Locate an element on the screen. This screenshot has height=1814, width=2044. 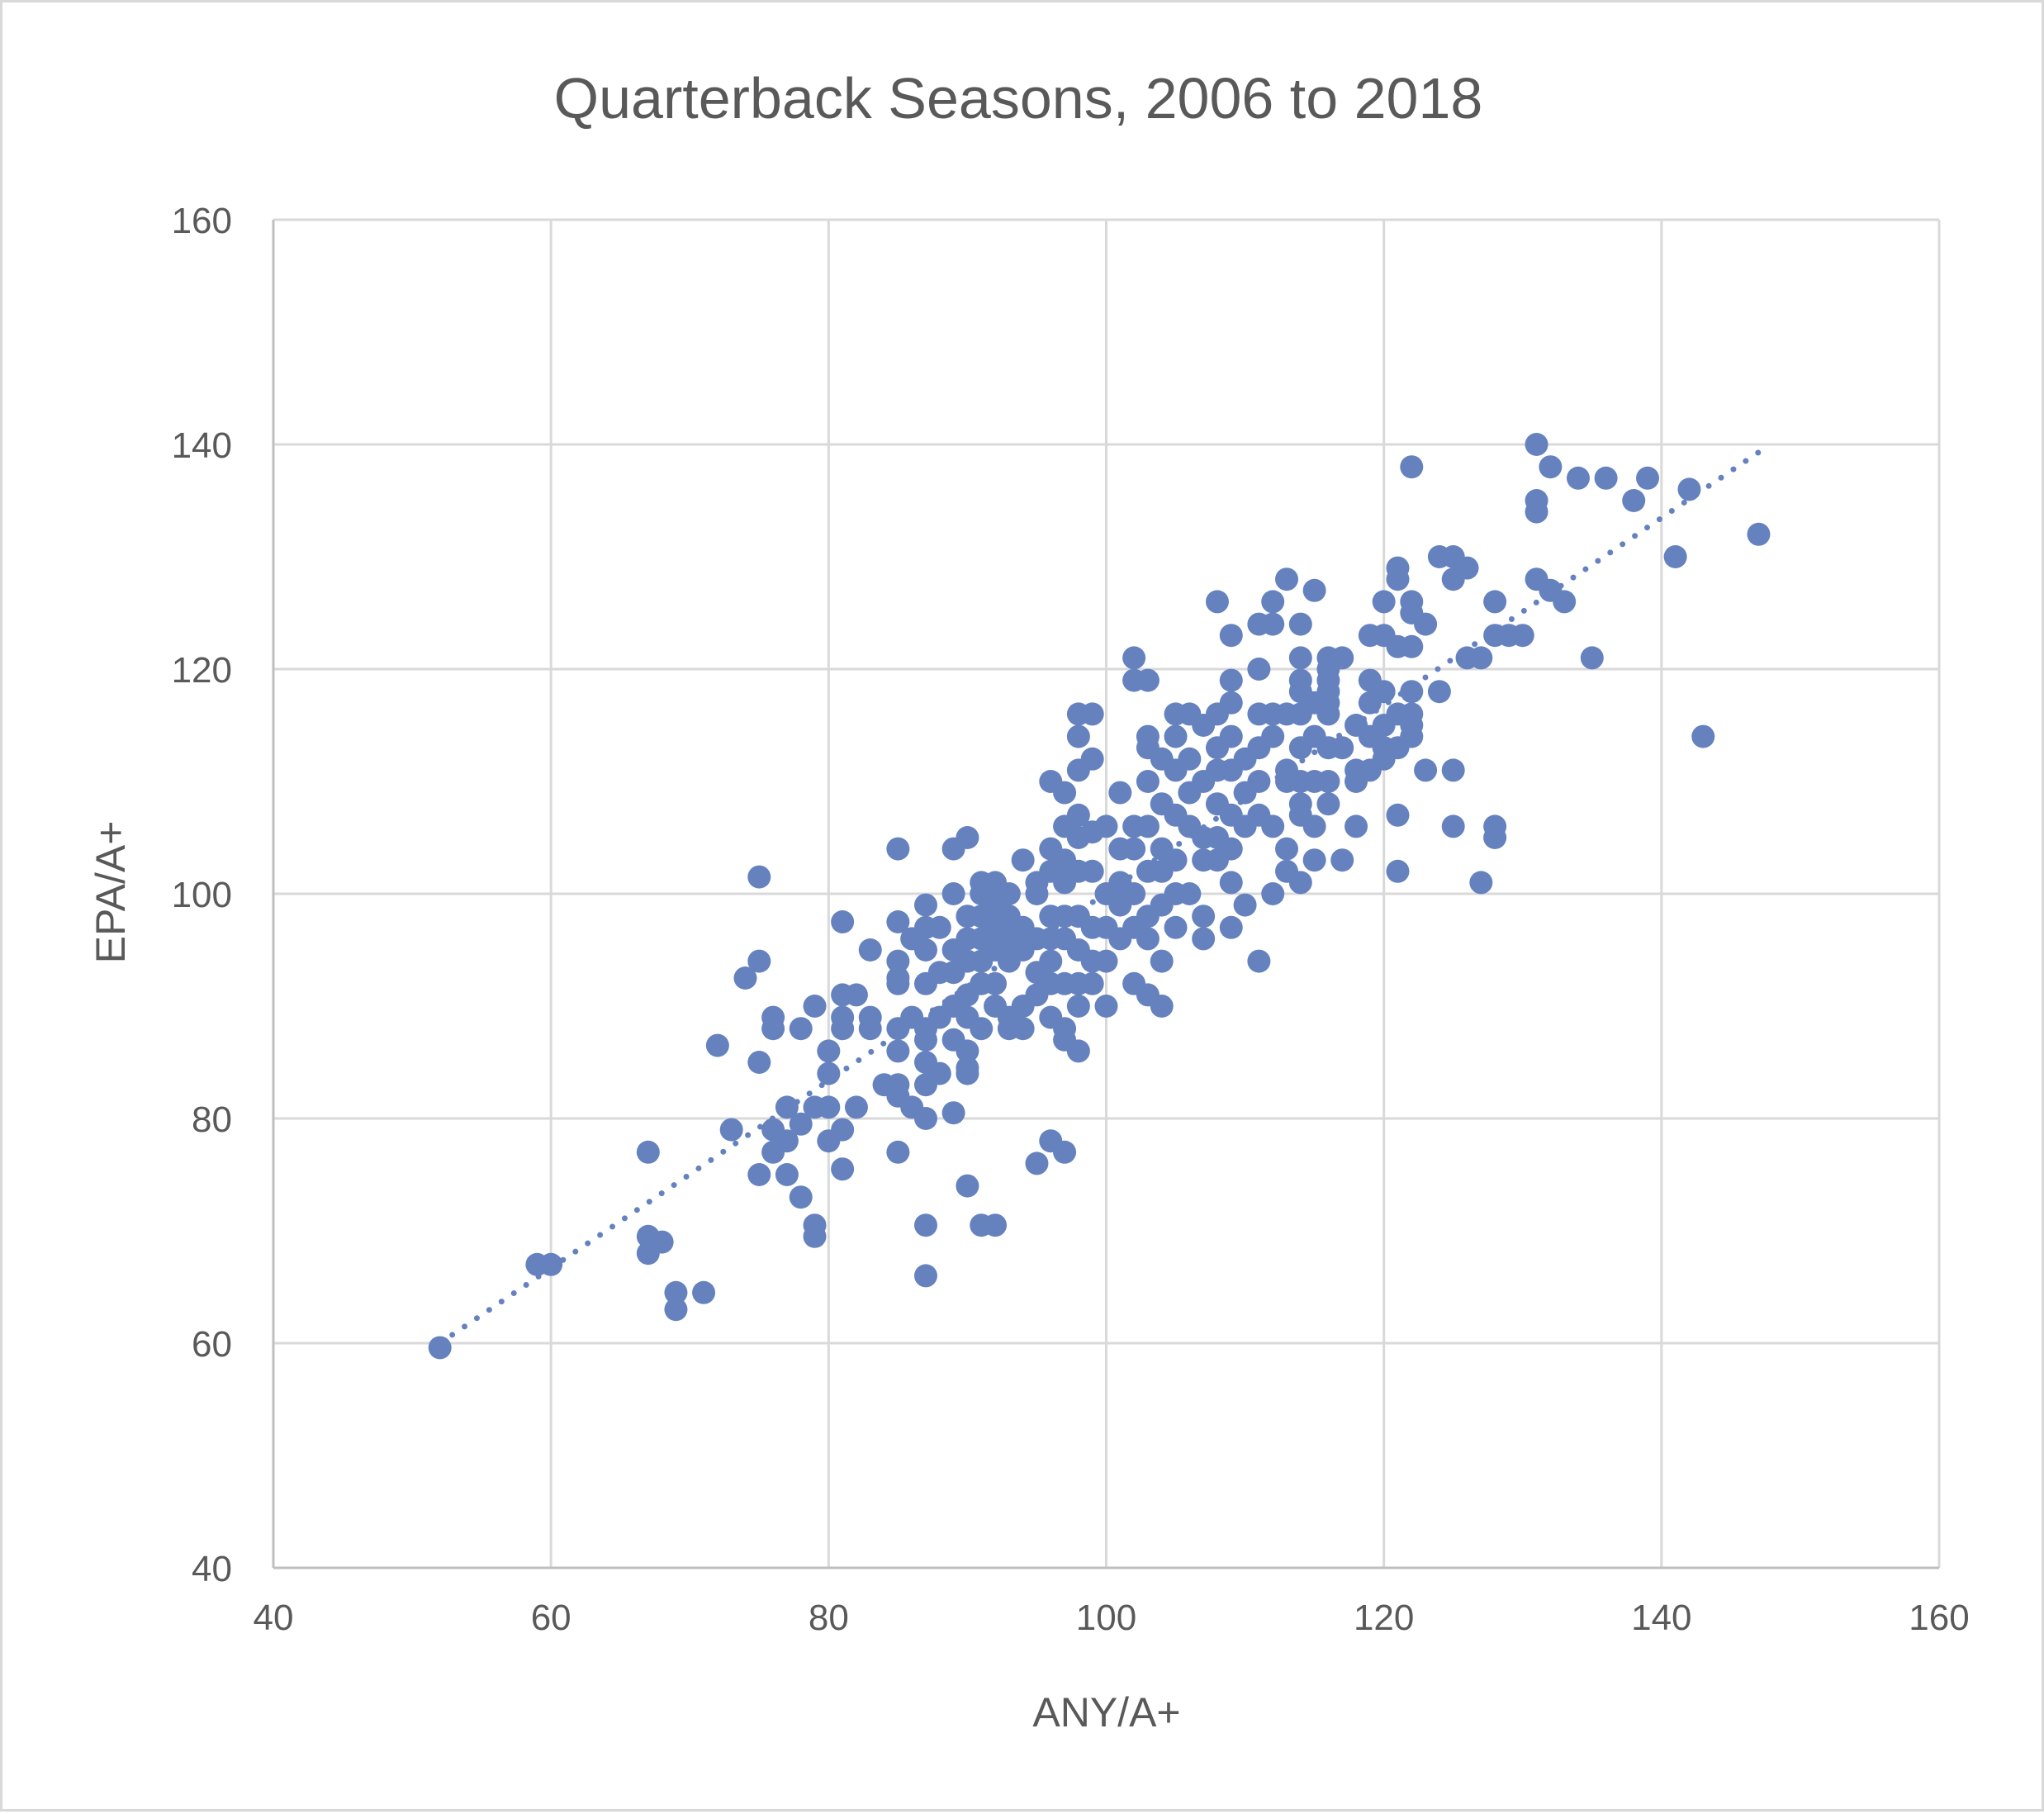
y-tick-label: 80 is located at coordinates (212, 1119).